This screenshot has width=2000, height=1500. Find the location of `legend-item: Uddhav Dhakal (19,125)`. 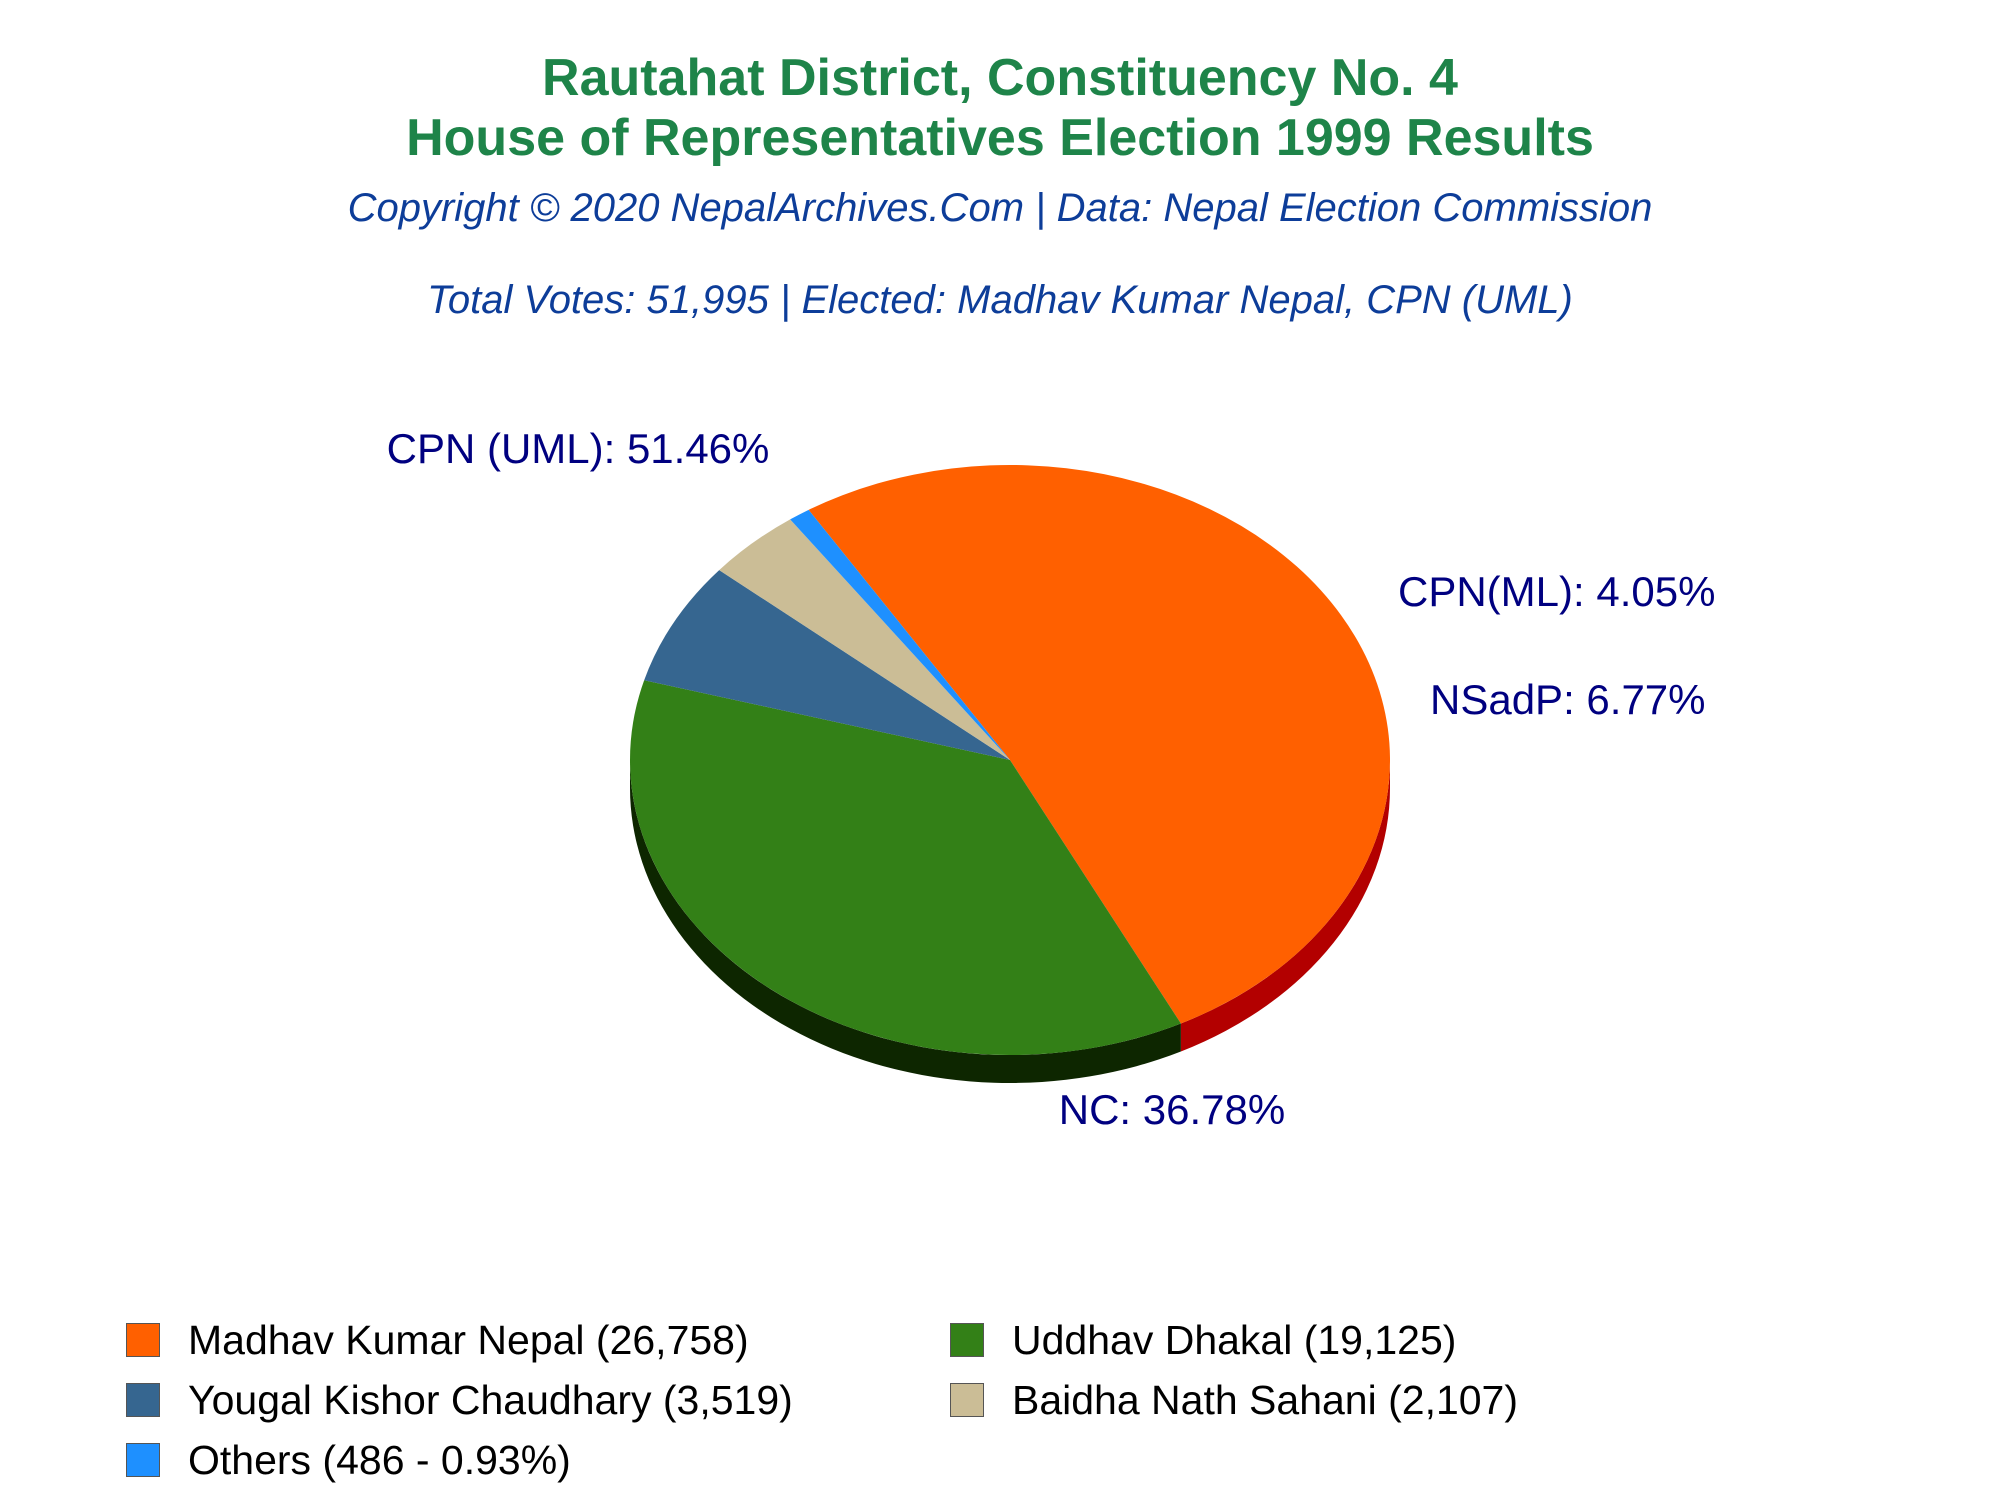

legend-item: Uddhav Dhakal (19,125) is located at coordinates (1203, 1340).